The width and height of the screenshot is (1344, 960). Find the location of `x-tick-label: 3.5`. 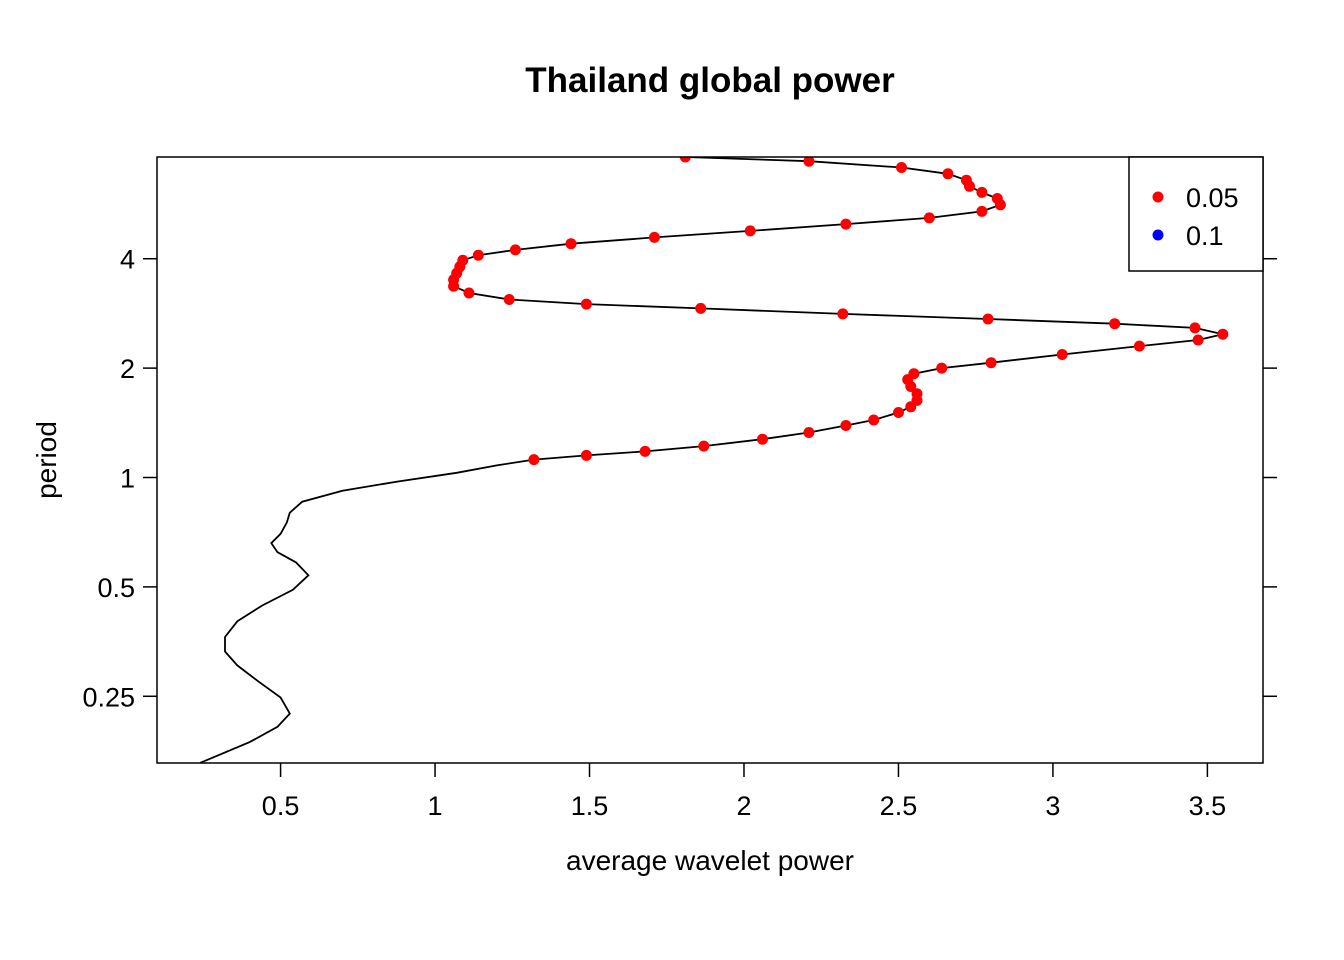

x-tick-label: 3.5 is located at coordinates (1208, 806).